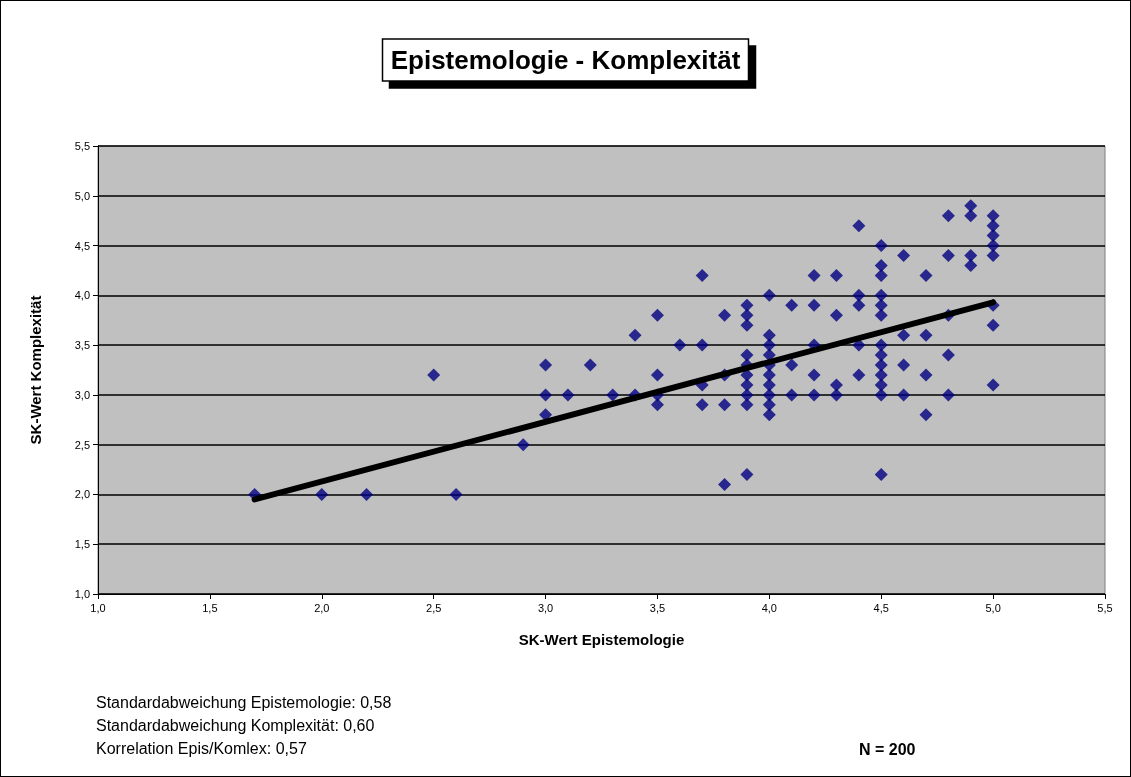 Image resolution: width=1131 pixels, height=777 pixels. I want to click on x-tick-label: 5,5, so click(1105, 607).